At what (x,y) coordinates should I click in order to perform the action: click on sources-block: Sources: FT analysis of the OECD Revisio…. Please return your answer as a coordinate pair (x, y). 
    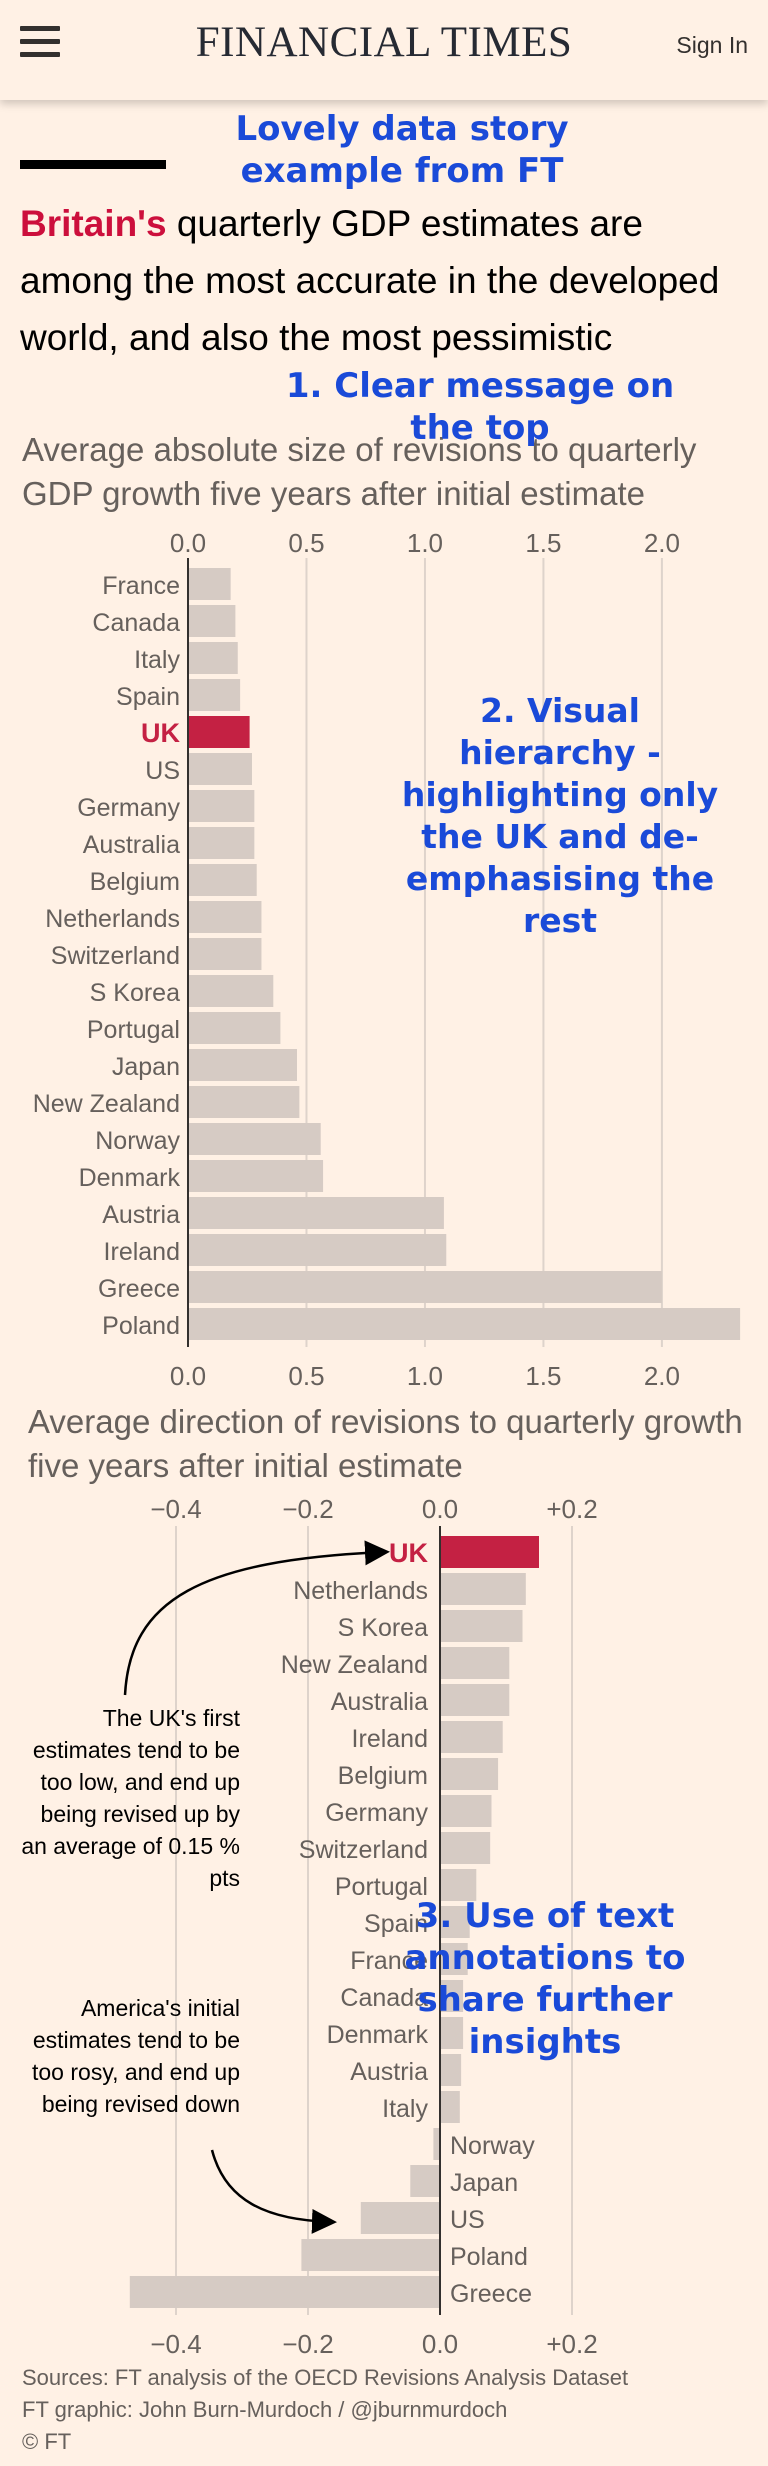
    Looking at the image, I should click on (325, 2410).